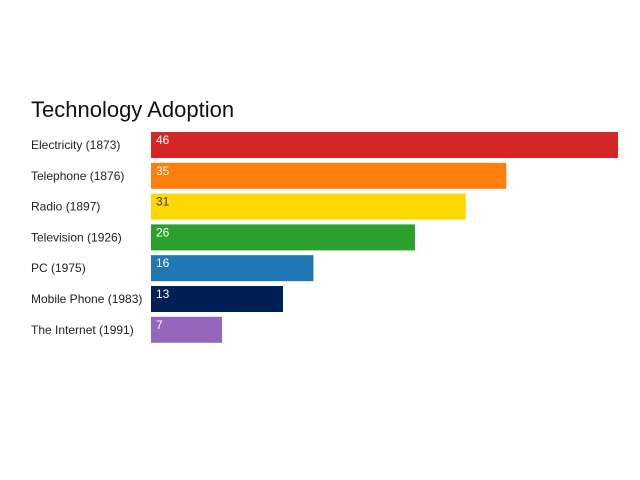 The height and width of the screenshot is (480, 640). What do you see at coordinates (132, 109) in the screenshot?
I see `chart-title: Technology Adoption` at bounding box center [132, 109].